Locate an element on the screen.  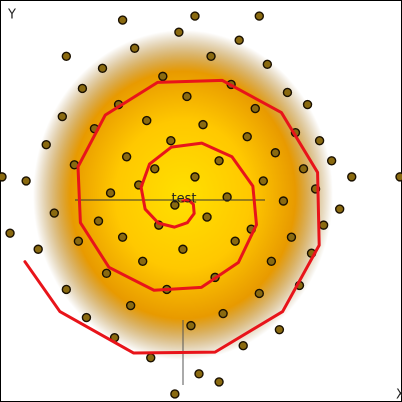
annotation: test is located at coordinates (184, 199).